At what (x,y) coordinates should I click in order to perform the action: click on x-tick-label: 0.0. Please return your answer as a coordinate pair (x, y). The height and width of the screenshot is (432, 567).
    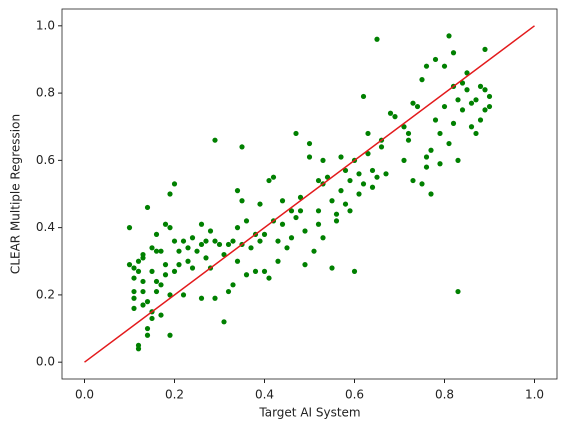
    Looking at the image, I should click on (84, 395).